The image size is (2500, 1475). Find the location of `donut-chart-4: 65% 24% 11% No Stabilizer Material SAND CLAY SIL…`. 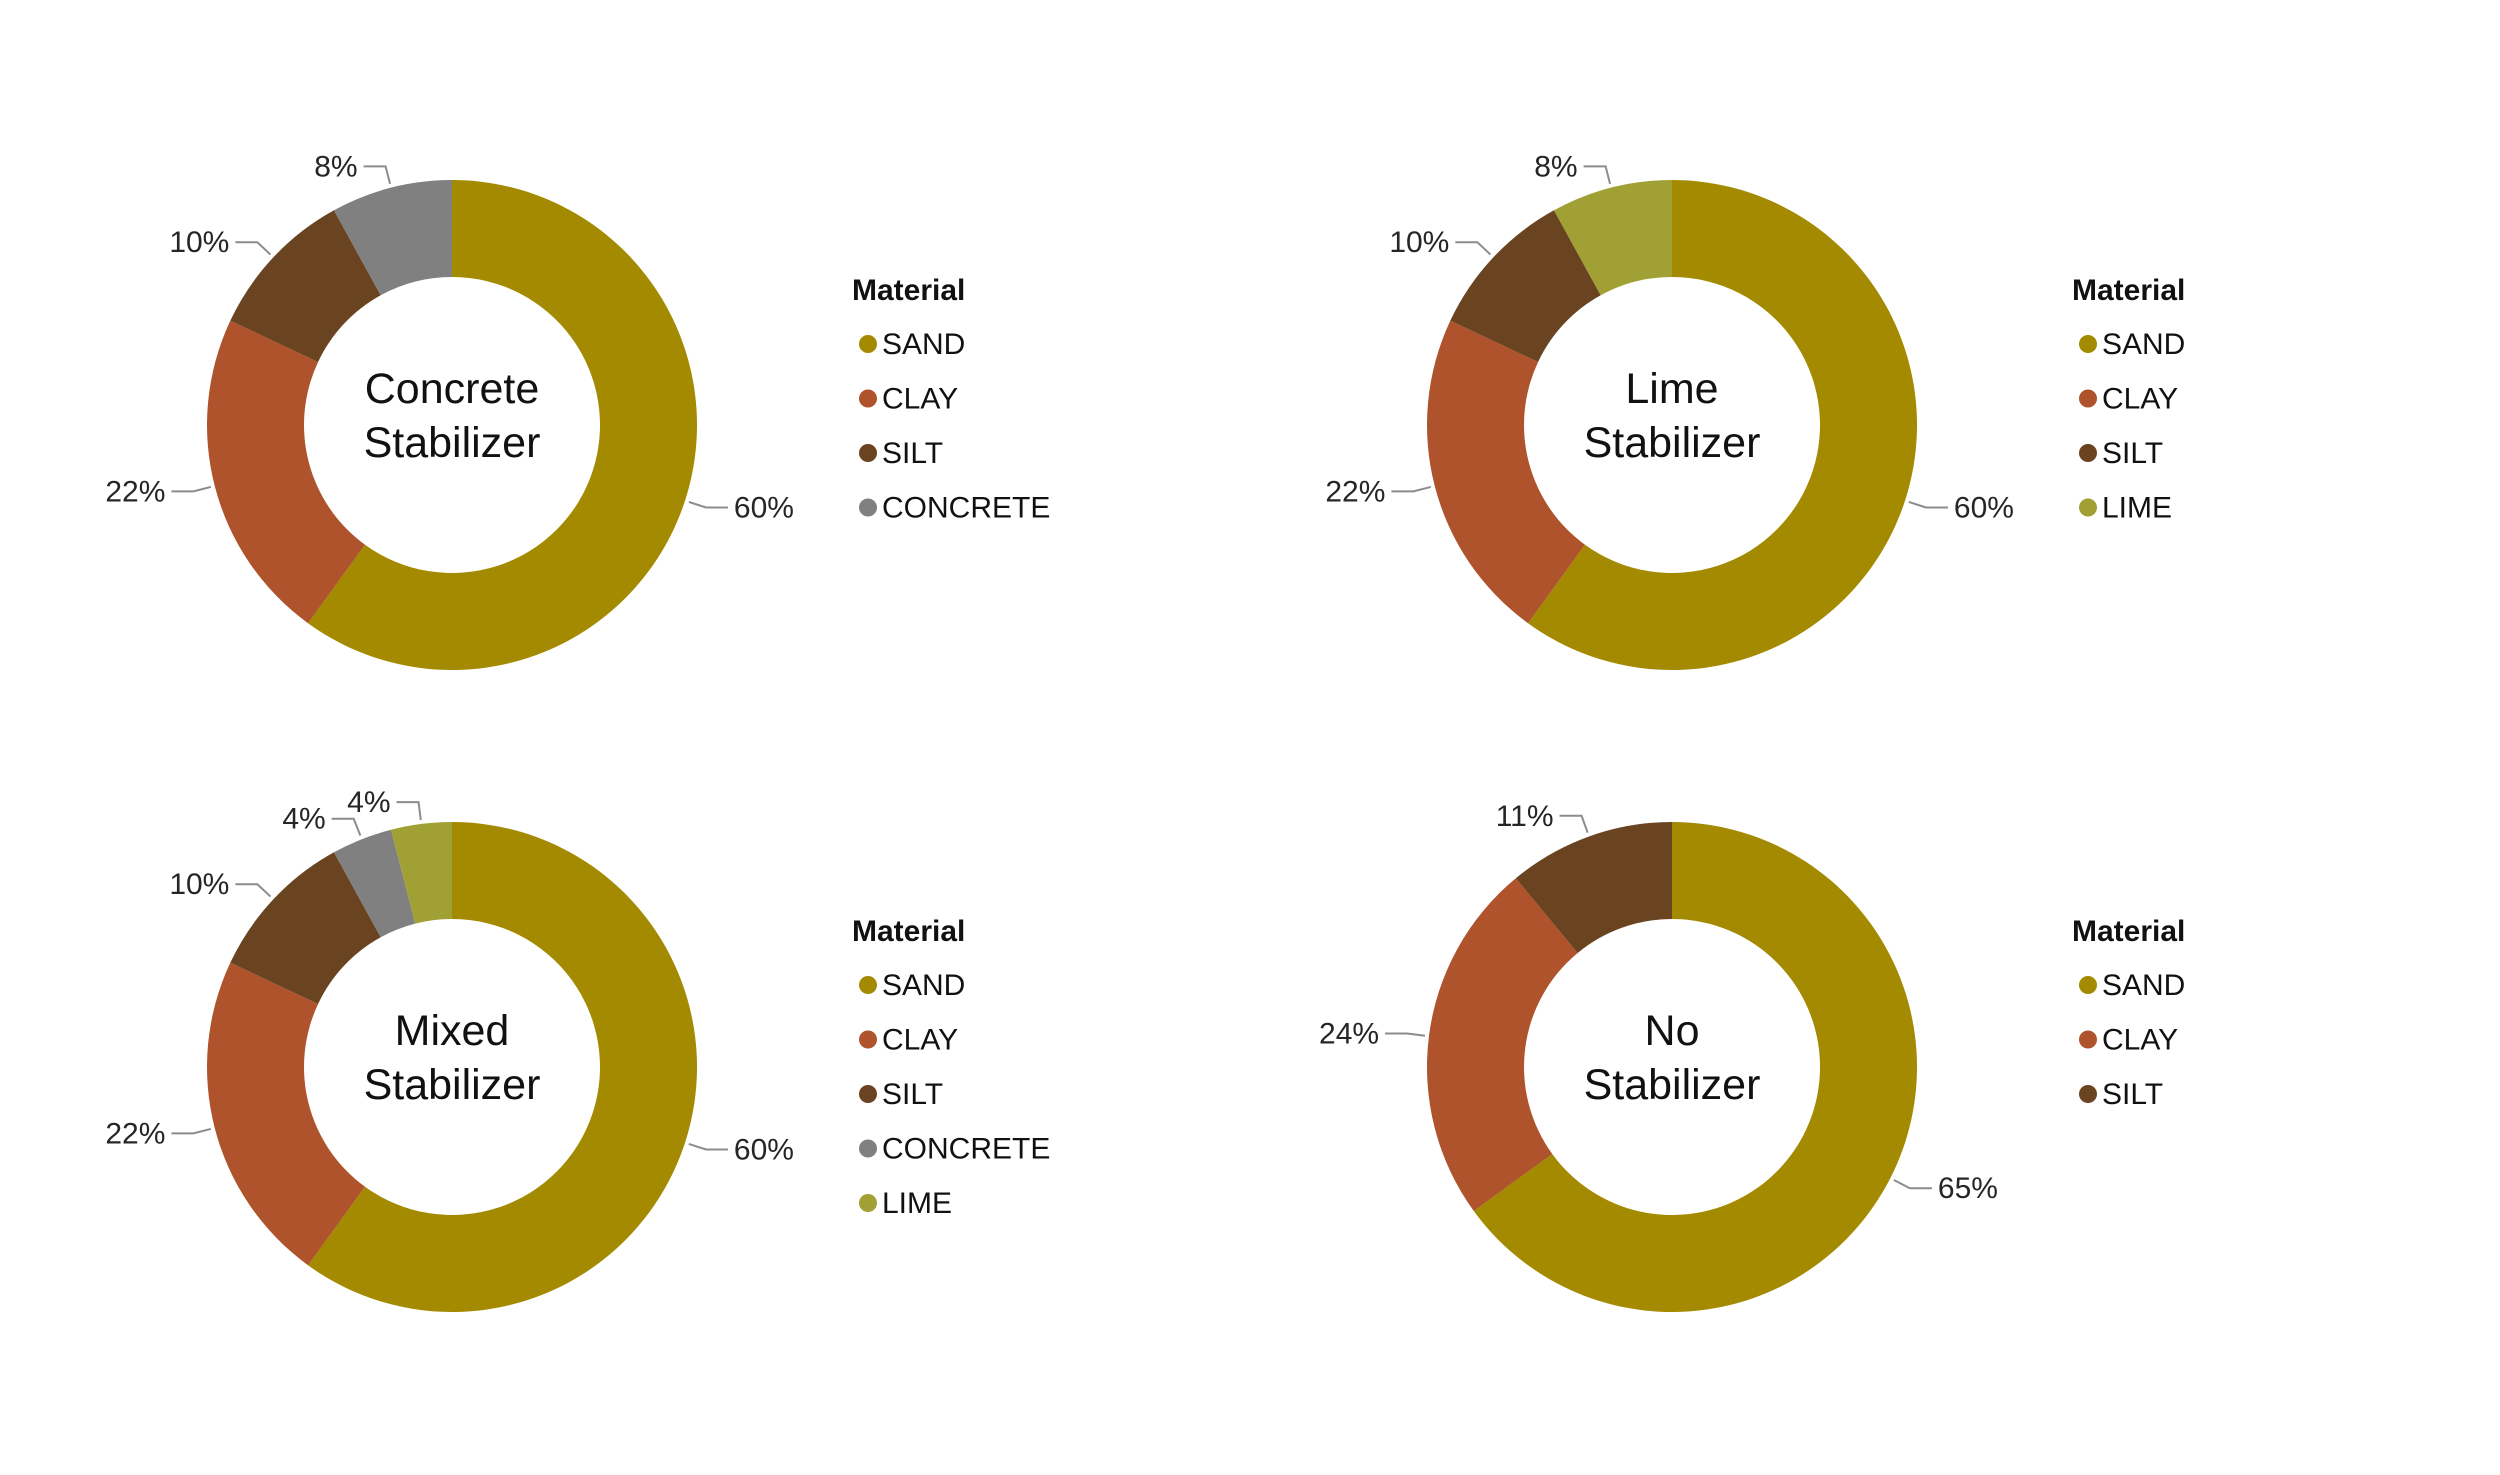

donut-chart-4: 65% 24% 11% No Stabilizer Material SAND CLAY SIL… is located at coordinates (1752, 1056).